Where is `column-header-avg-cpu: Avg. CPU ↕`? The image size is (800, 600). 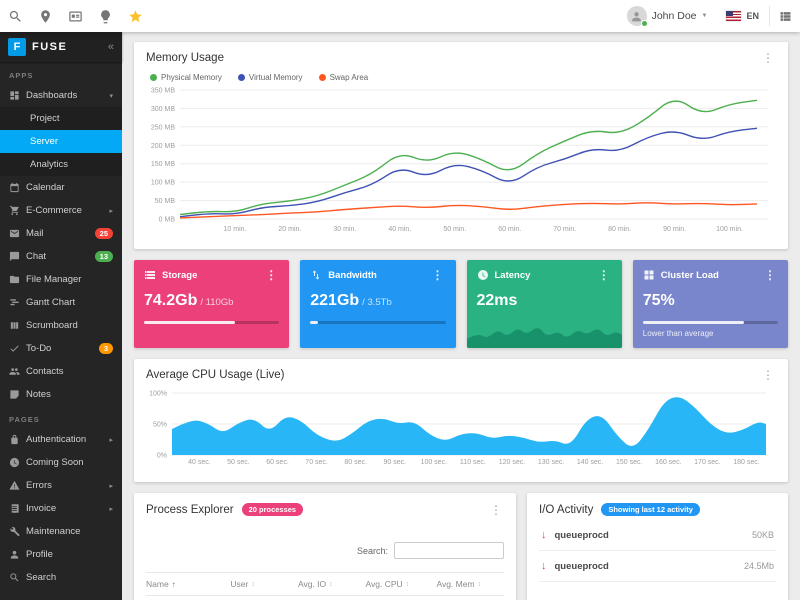 column-header-avg-cpu: Avg. CPU ↕ is located at coordinates (387, 584).